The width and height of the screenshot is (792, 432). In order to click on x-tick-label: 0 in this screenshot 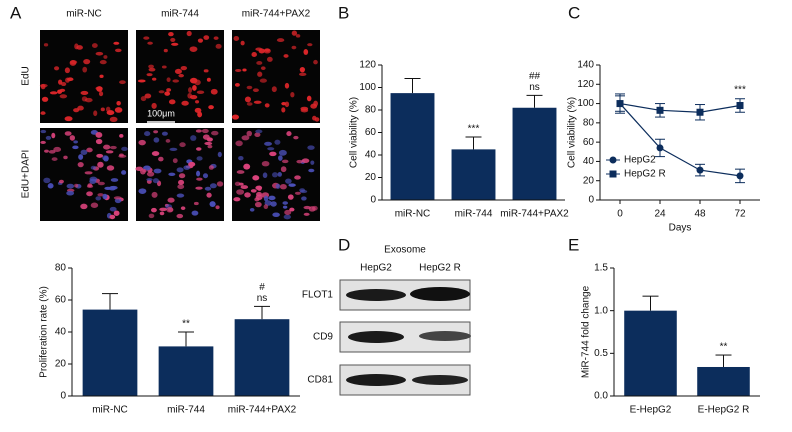, I will do `click(620, 214)`.